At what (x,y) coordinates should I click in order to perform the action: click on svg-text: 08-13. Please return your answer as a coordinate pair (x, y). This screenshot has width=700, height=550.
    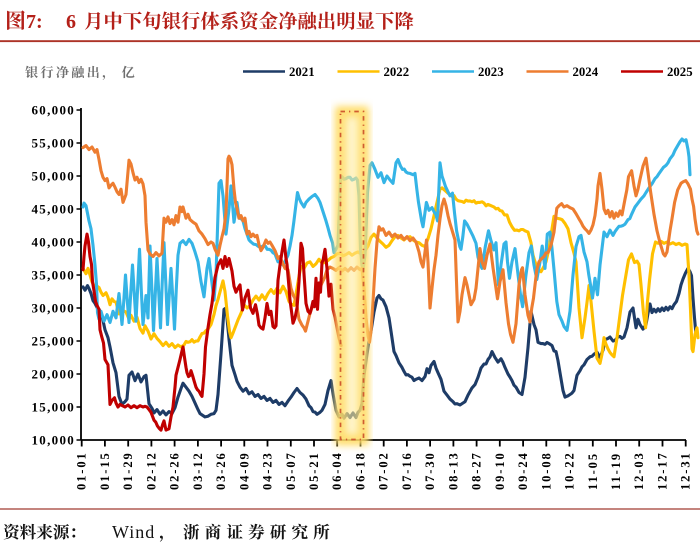
    Looking at the image, I should click on (453, 470).